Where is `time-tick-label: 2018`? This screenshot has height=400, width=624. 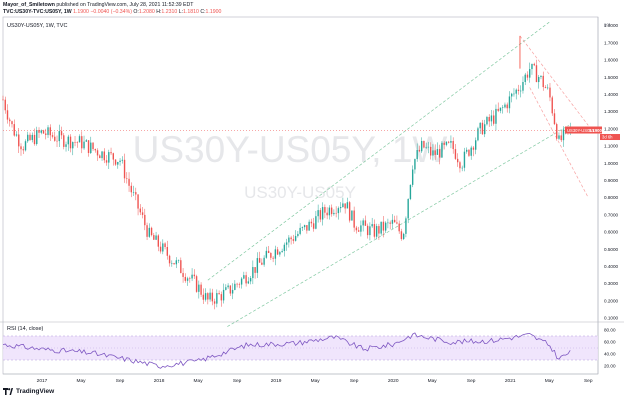
time-tick-label: 2018 is located at coordinates (159, 381).